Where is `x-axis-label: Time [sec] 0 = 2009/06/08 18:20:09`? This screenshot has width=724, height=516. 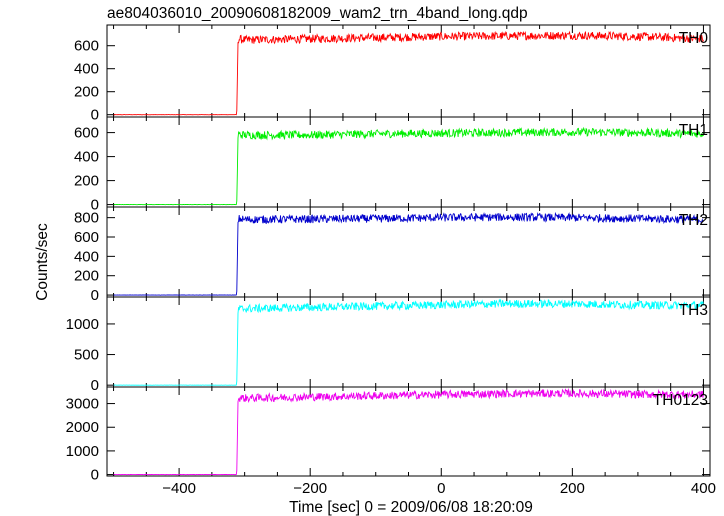
x-axis-label: Time [sec] 0 = 2009/06/08 18:20:09 is located at coordinates (411, 507).